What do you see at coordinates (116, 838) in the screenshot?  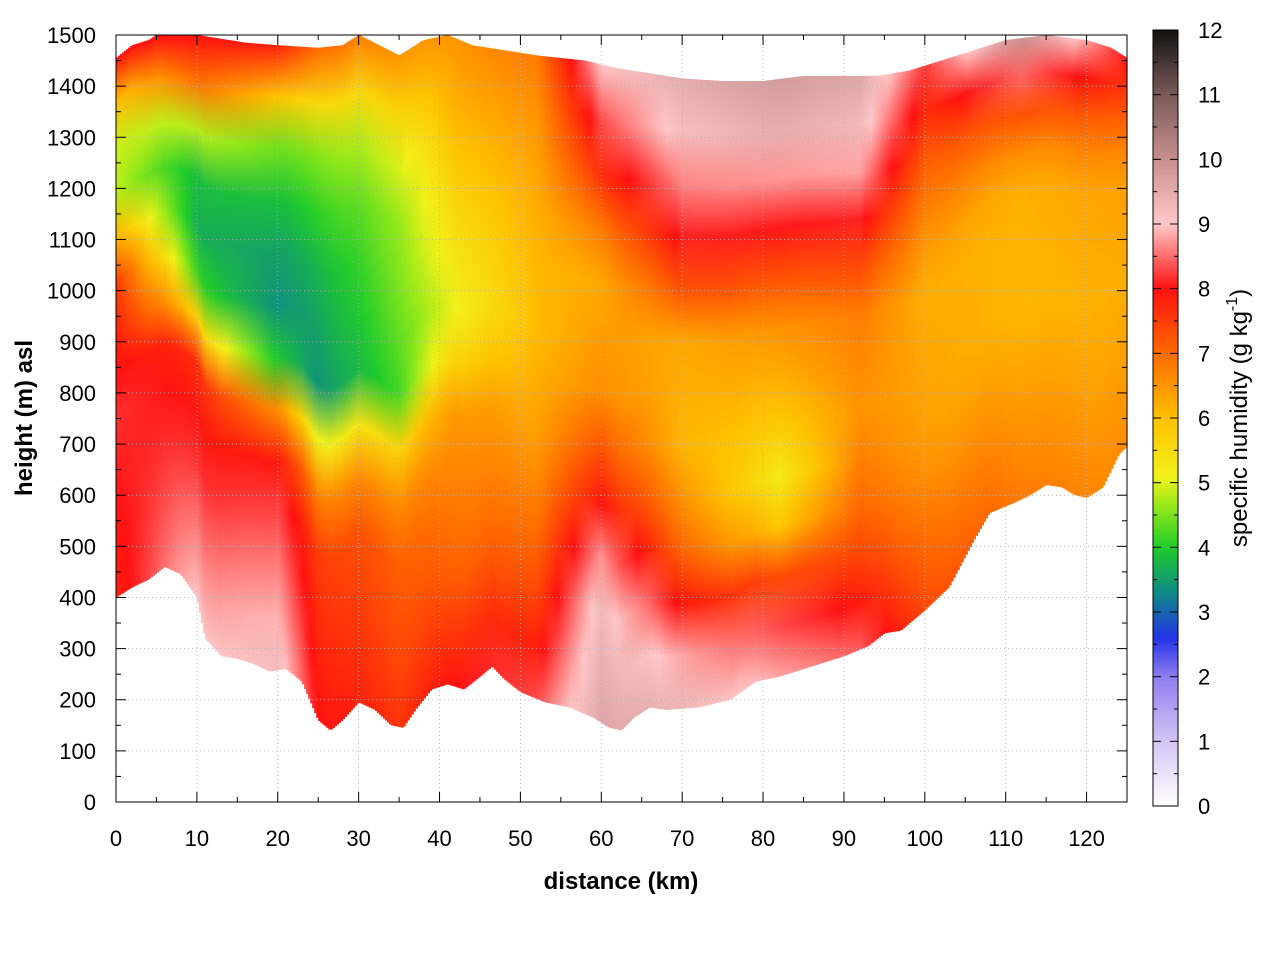 I see `x-tick-label: 0` at bounding box center [116, 838].